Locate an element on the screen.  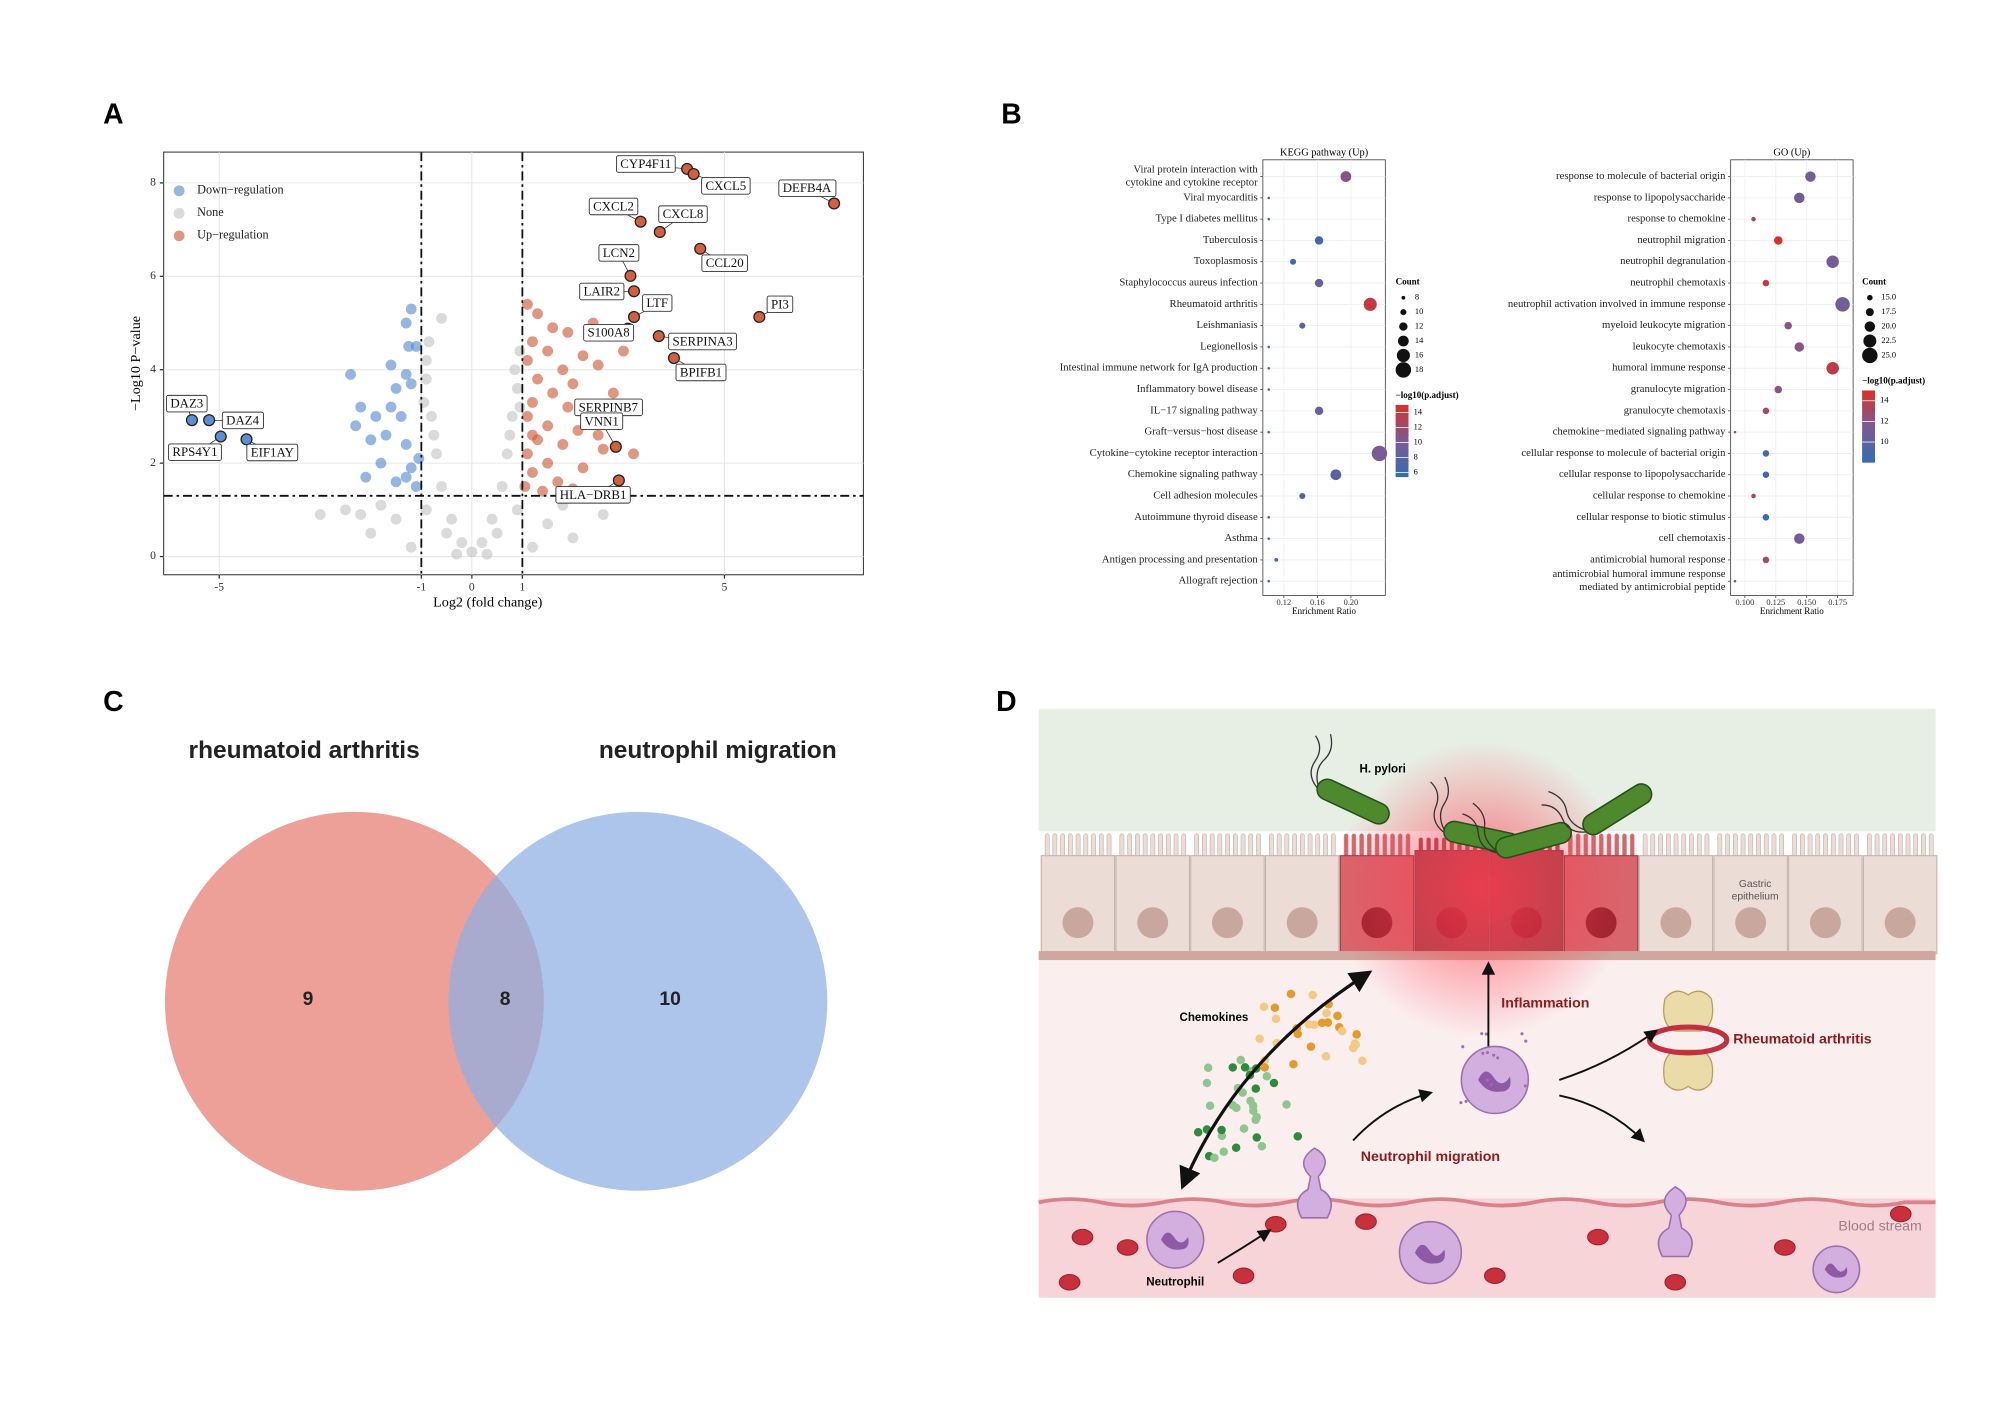
size-legend-label: 15.0 is located at coordinates (1888, 297).